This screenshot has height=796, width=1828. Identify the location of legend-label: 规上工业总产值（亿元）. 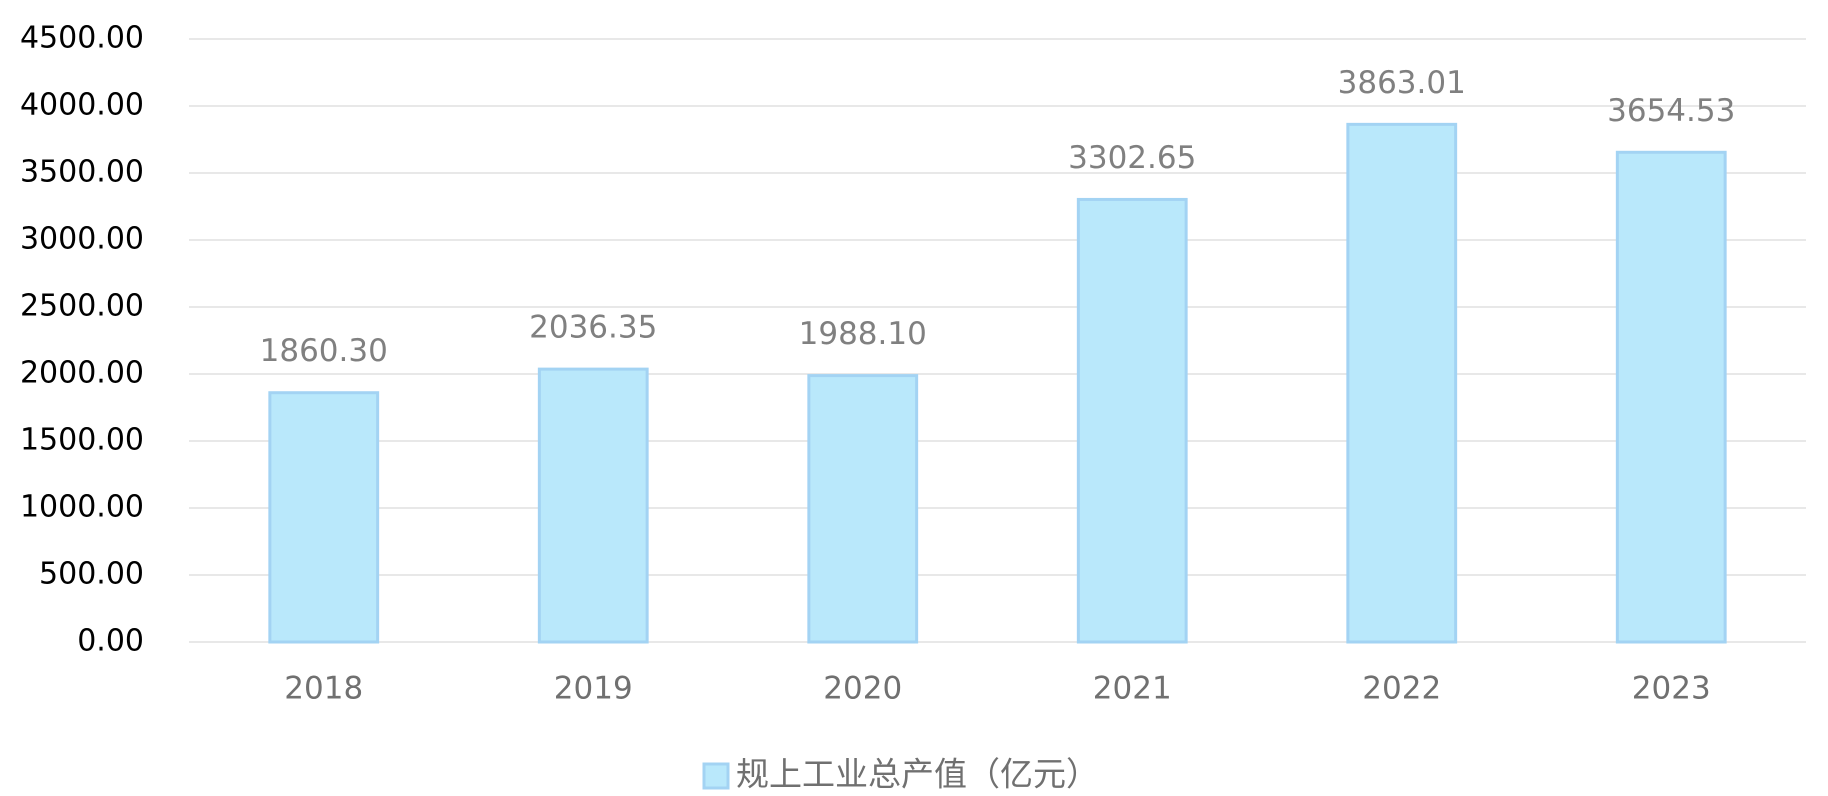
(917, 774).